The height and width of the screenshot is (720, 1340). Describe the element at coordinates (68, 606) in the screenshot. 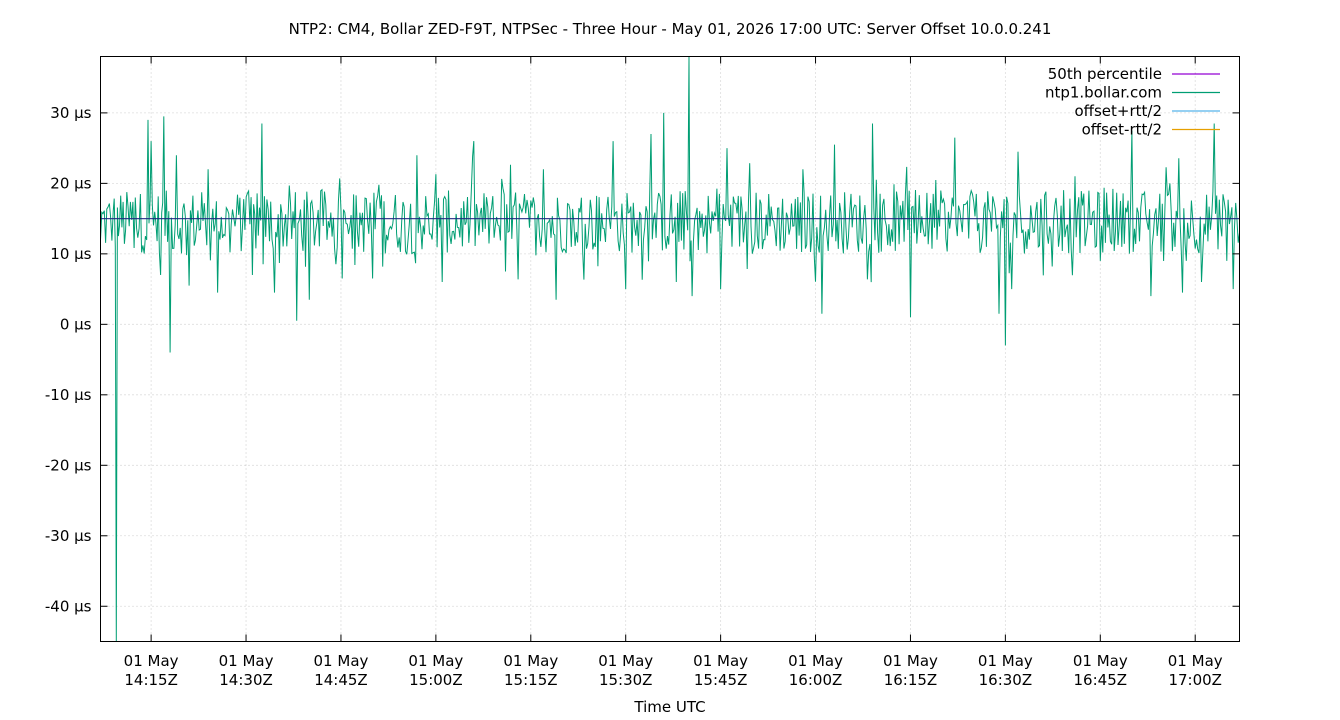

I see `y-tick-label: -40 µs` at that location.